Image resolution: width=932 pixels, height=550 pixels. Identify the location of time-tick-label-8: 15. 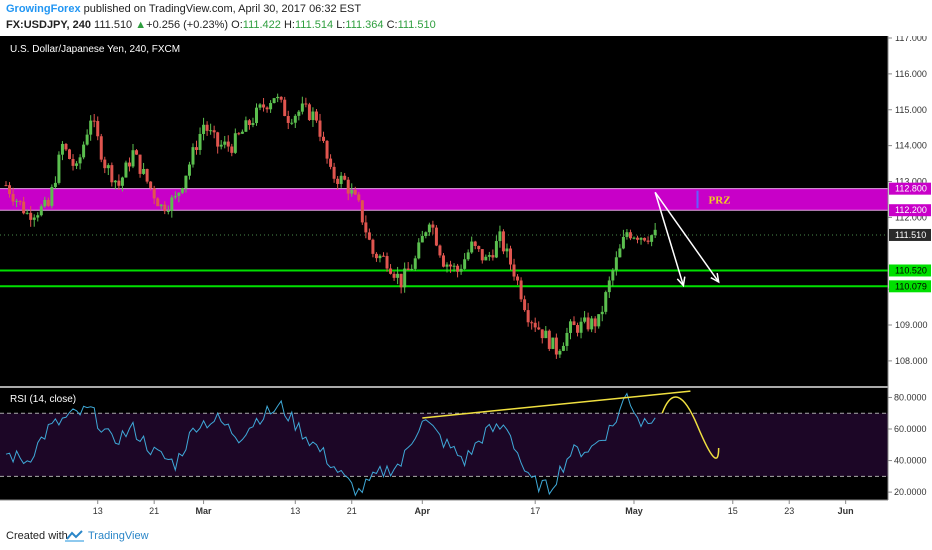
(733, 511).